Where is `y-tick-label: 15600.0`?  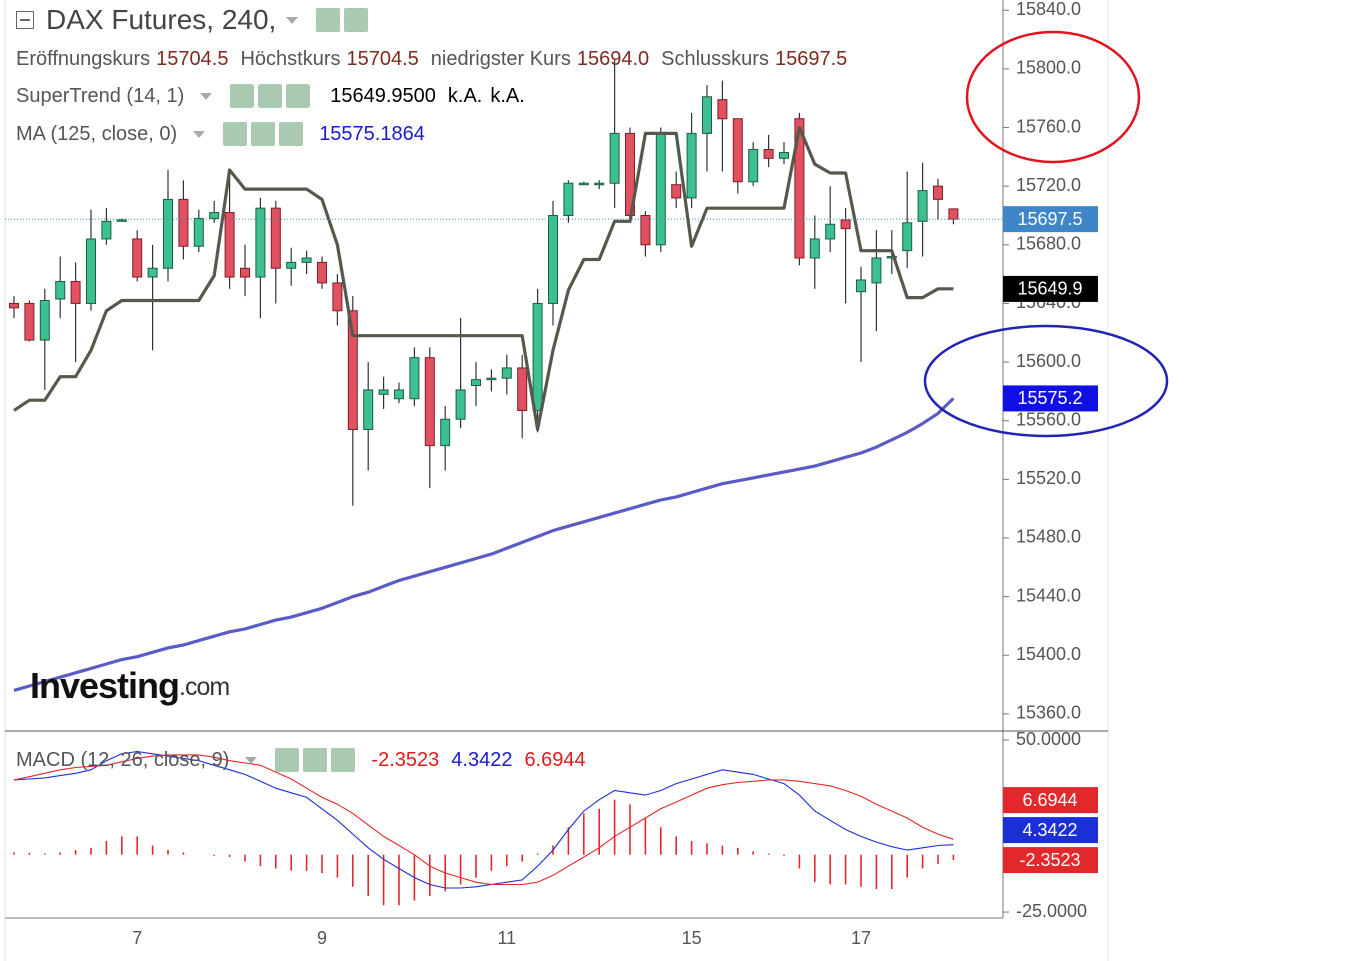 y-tick-label: 15600.0 is located at coordinates (1048, 361).